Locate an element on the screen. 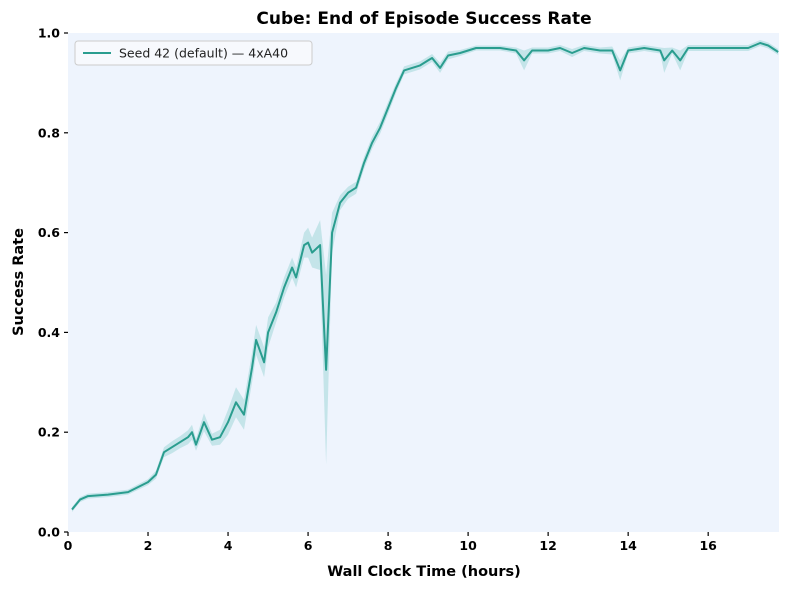 The width and height of the screenshot is (790, 590). legend-box is located at coordinates (193, 53).